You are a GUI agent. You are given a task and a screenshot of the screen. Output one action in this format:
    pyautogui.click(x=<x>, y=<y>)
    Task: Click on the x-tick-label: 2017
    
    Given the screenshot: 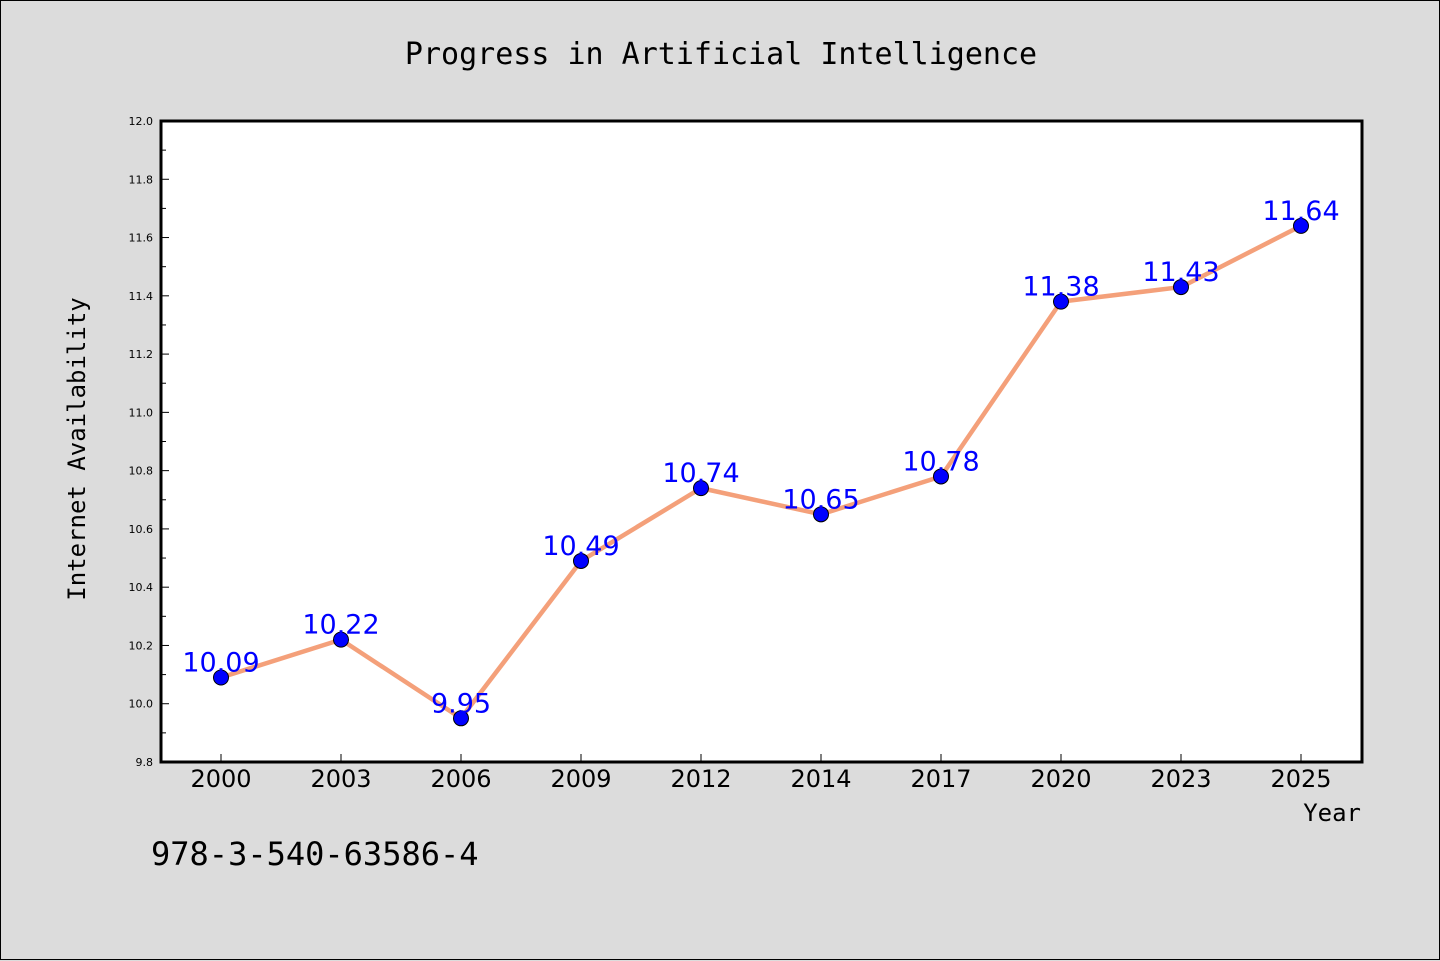 What is the action you would take?
    pyautogui.click(x=940, y=779)
    